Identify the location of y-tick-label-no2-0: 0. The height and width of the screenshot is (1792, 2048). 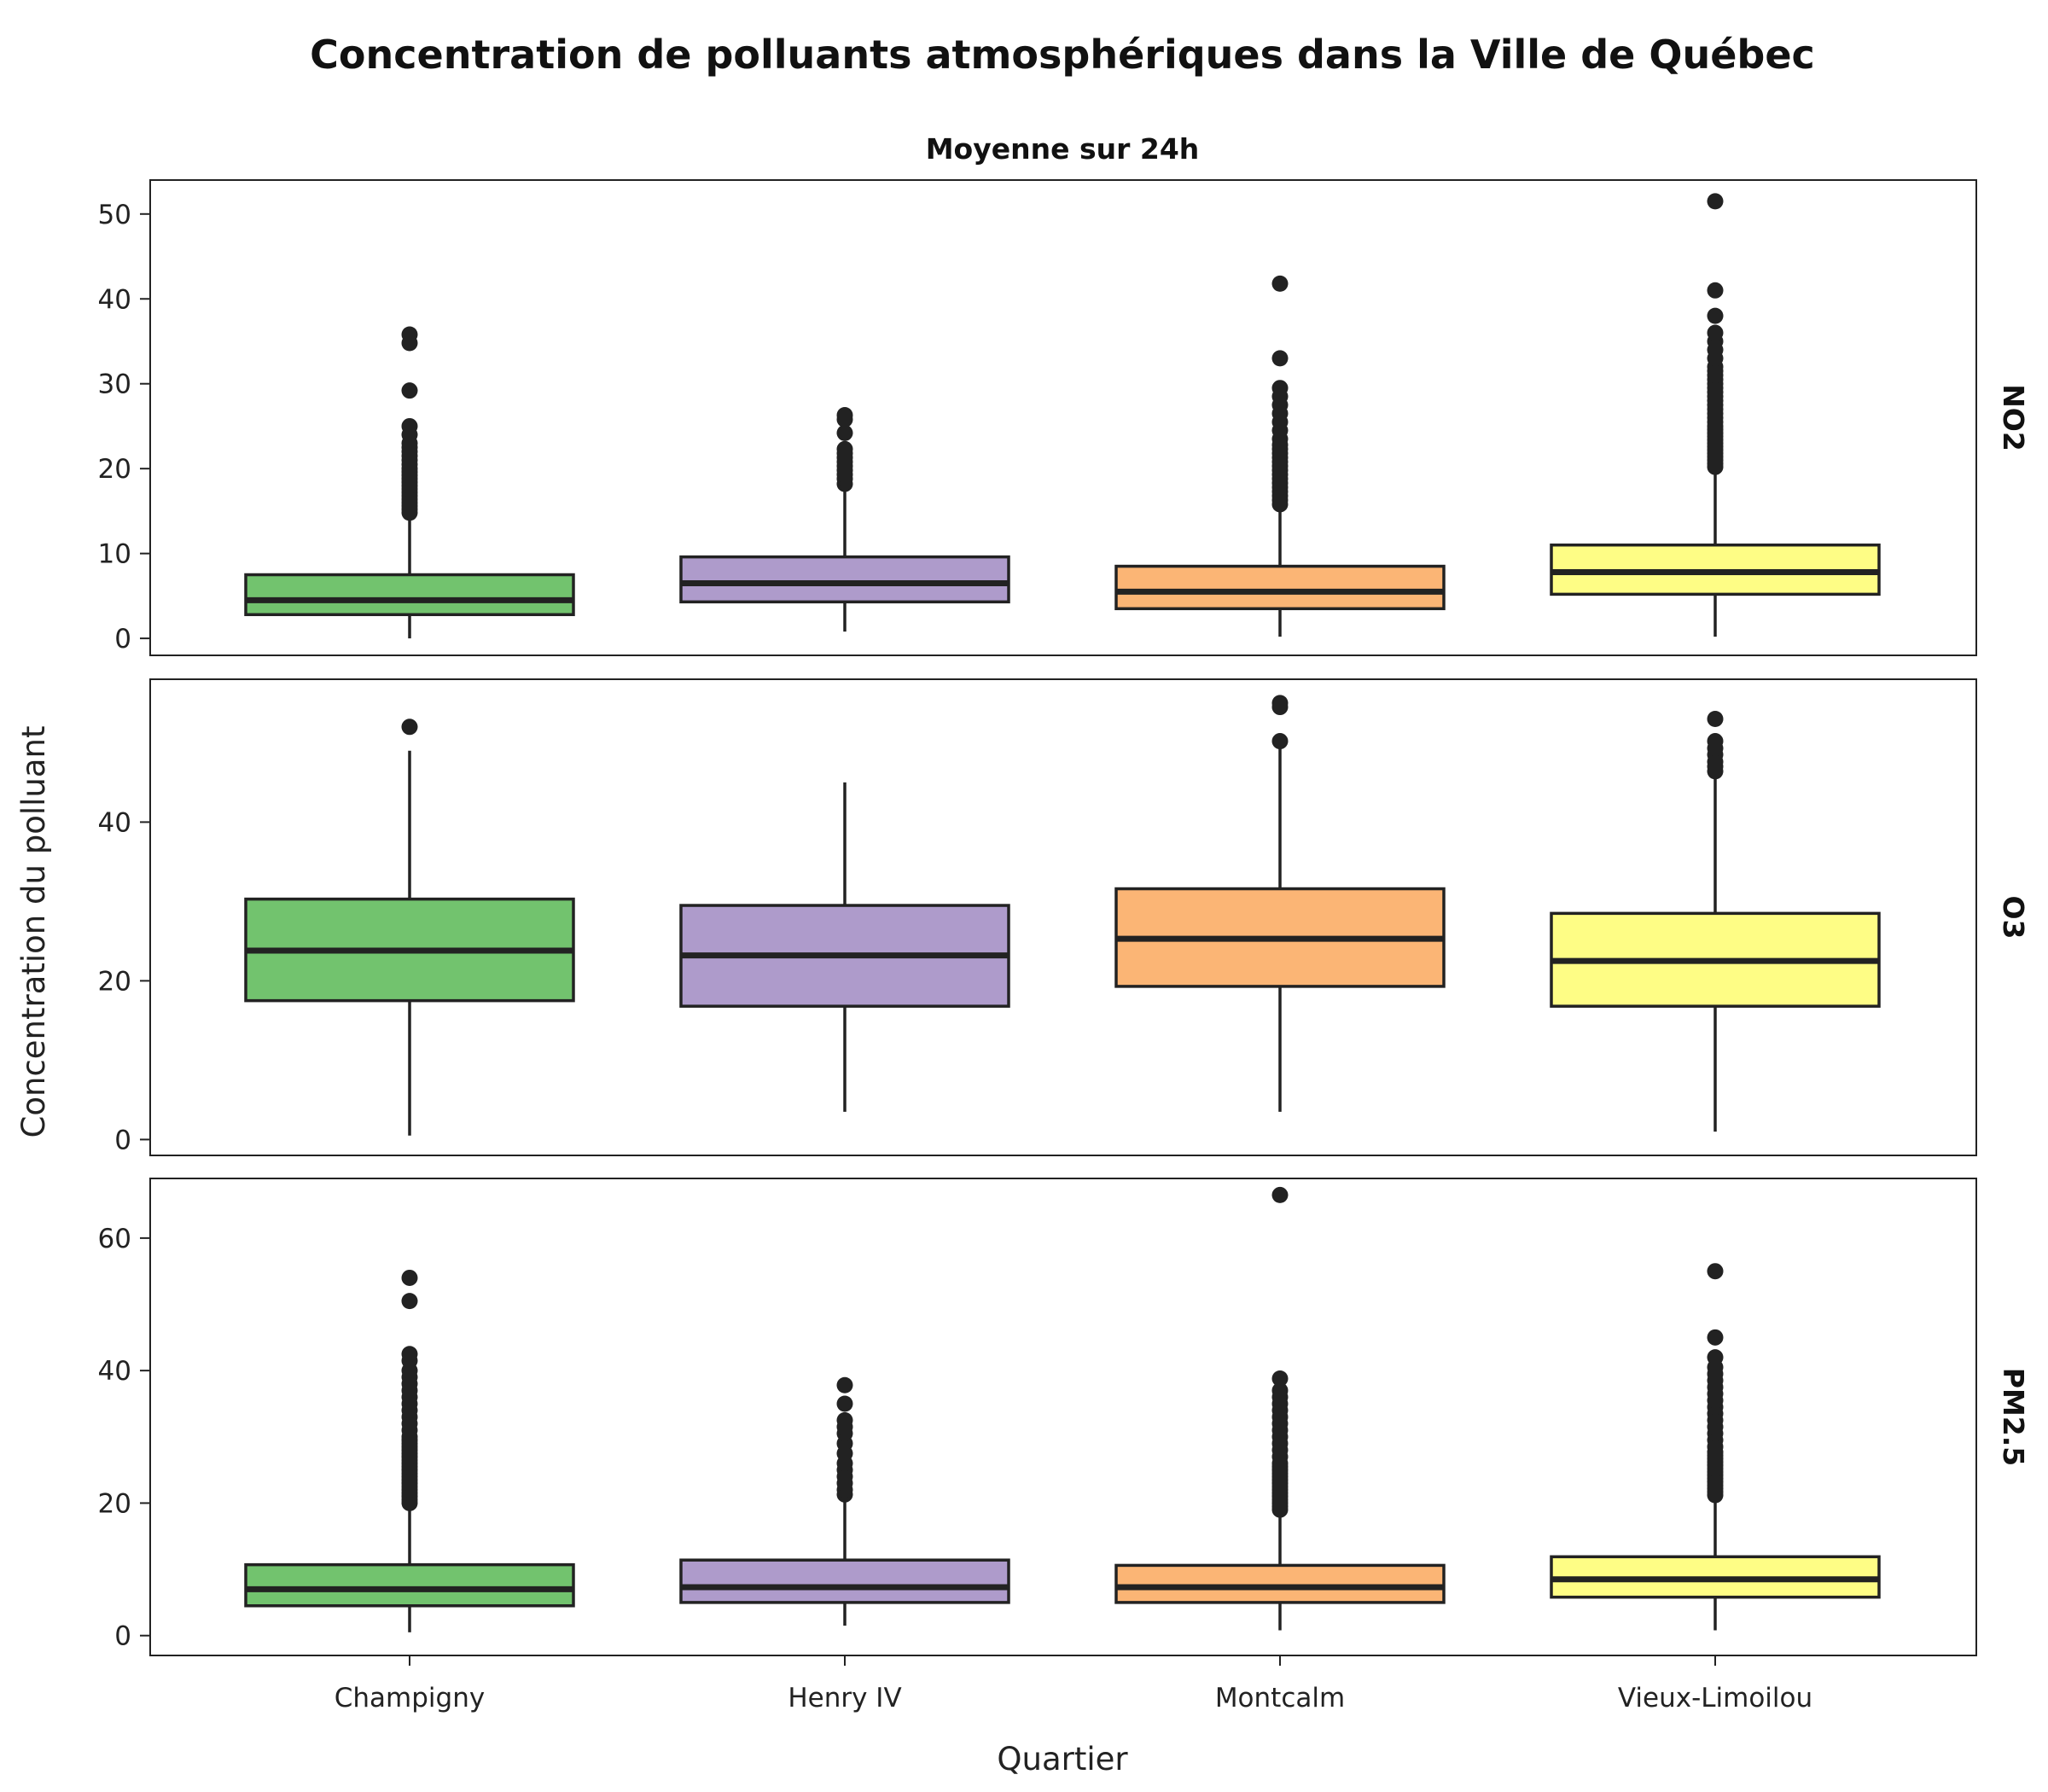
(123, 639).